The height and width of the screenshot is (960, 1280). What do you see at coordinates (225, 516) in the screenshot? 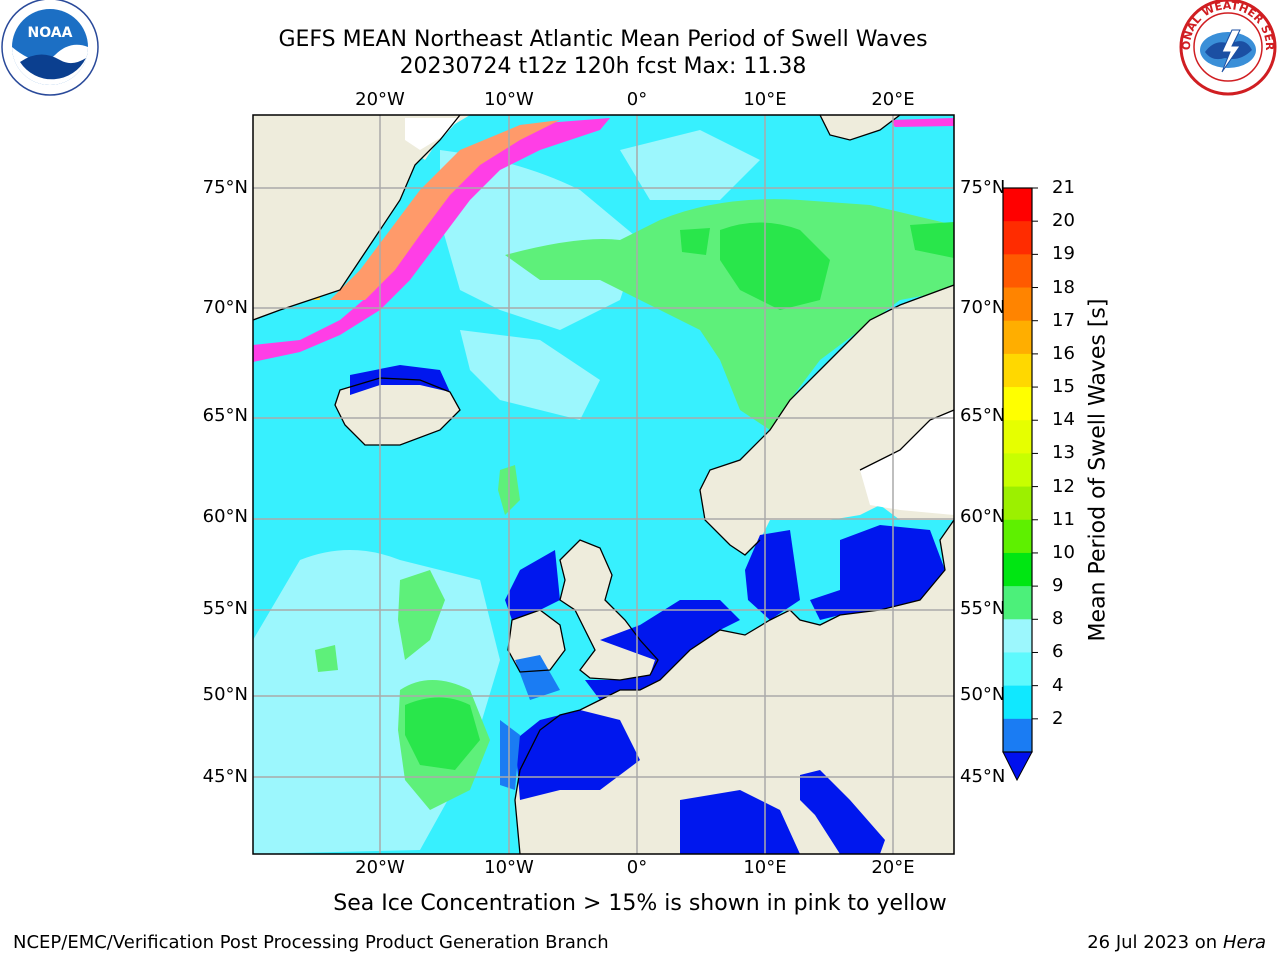
I see `lat-label-left: 60°N` at bounding box center [225, 516].